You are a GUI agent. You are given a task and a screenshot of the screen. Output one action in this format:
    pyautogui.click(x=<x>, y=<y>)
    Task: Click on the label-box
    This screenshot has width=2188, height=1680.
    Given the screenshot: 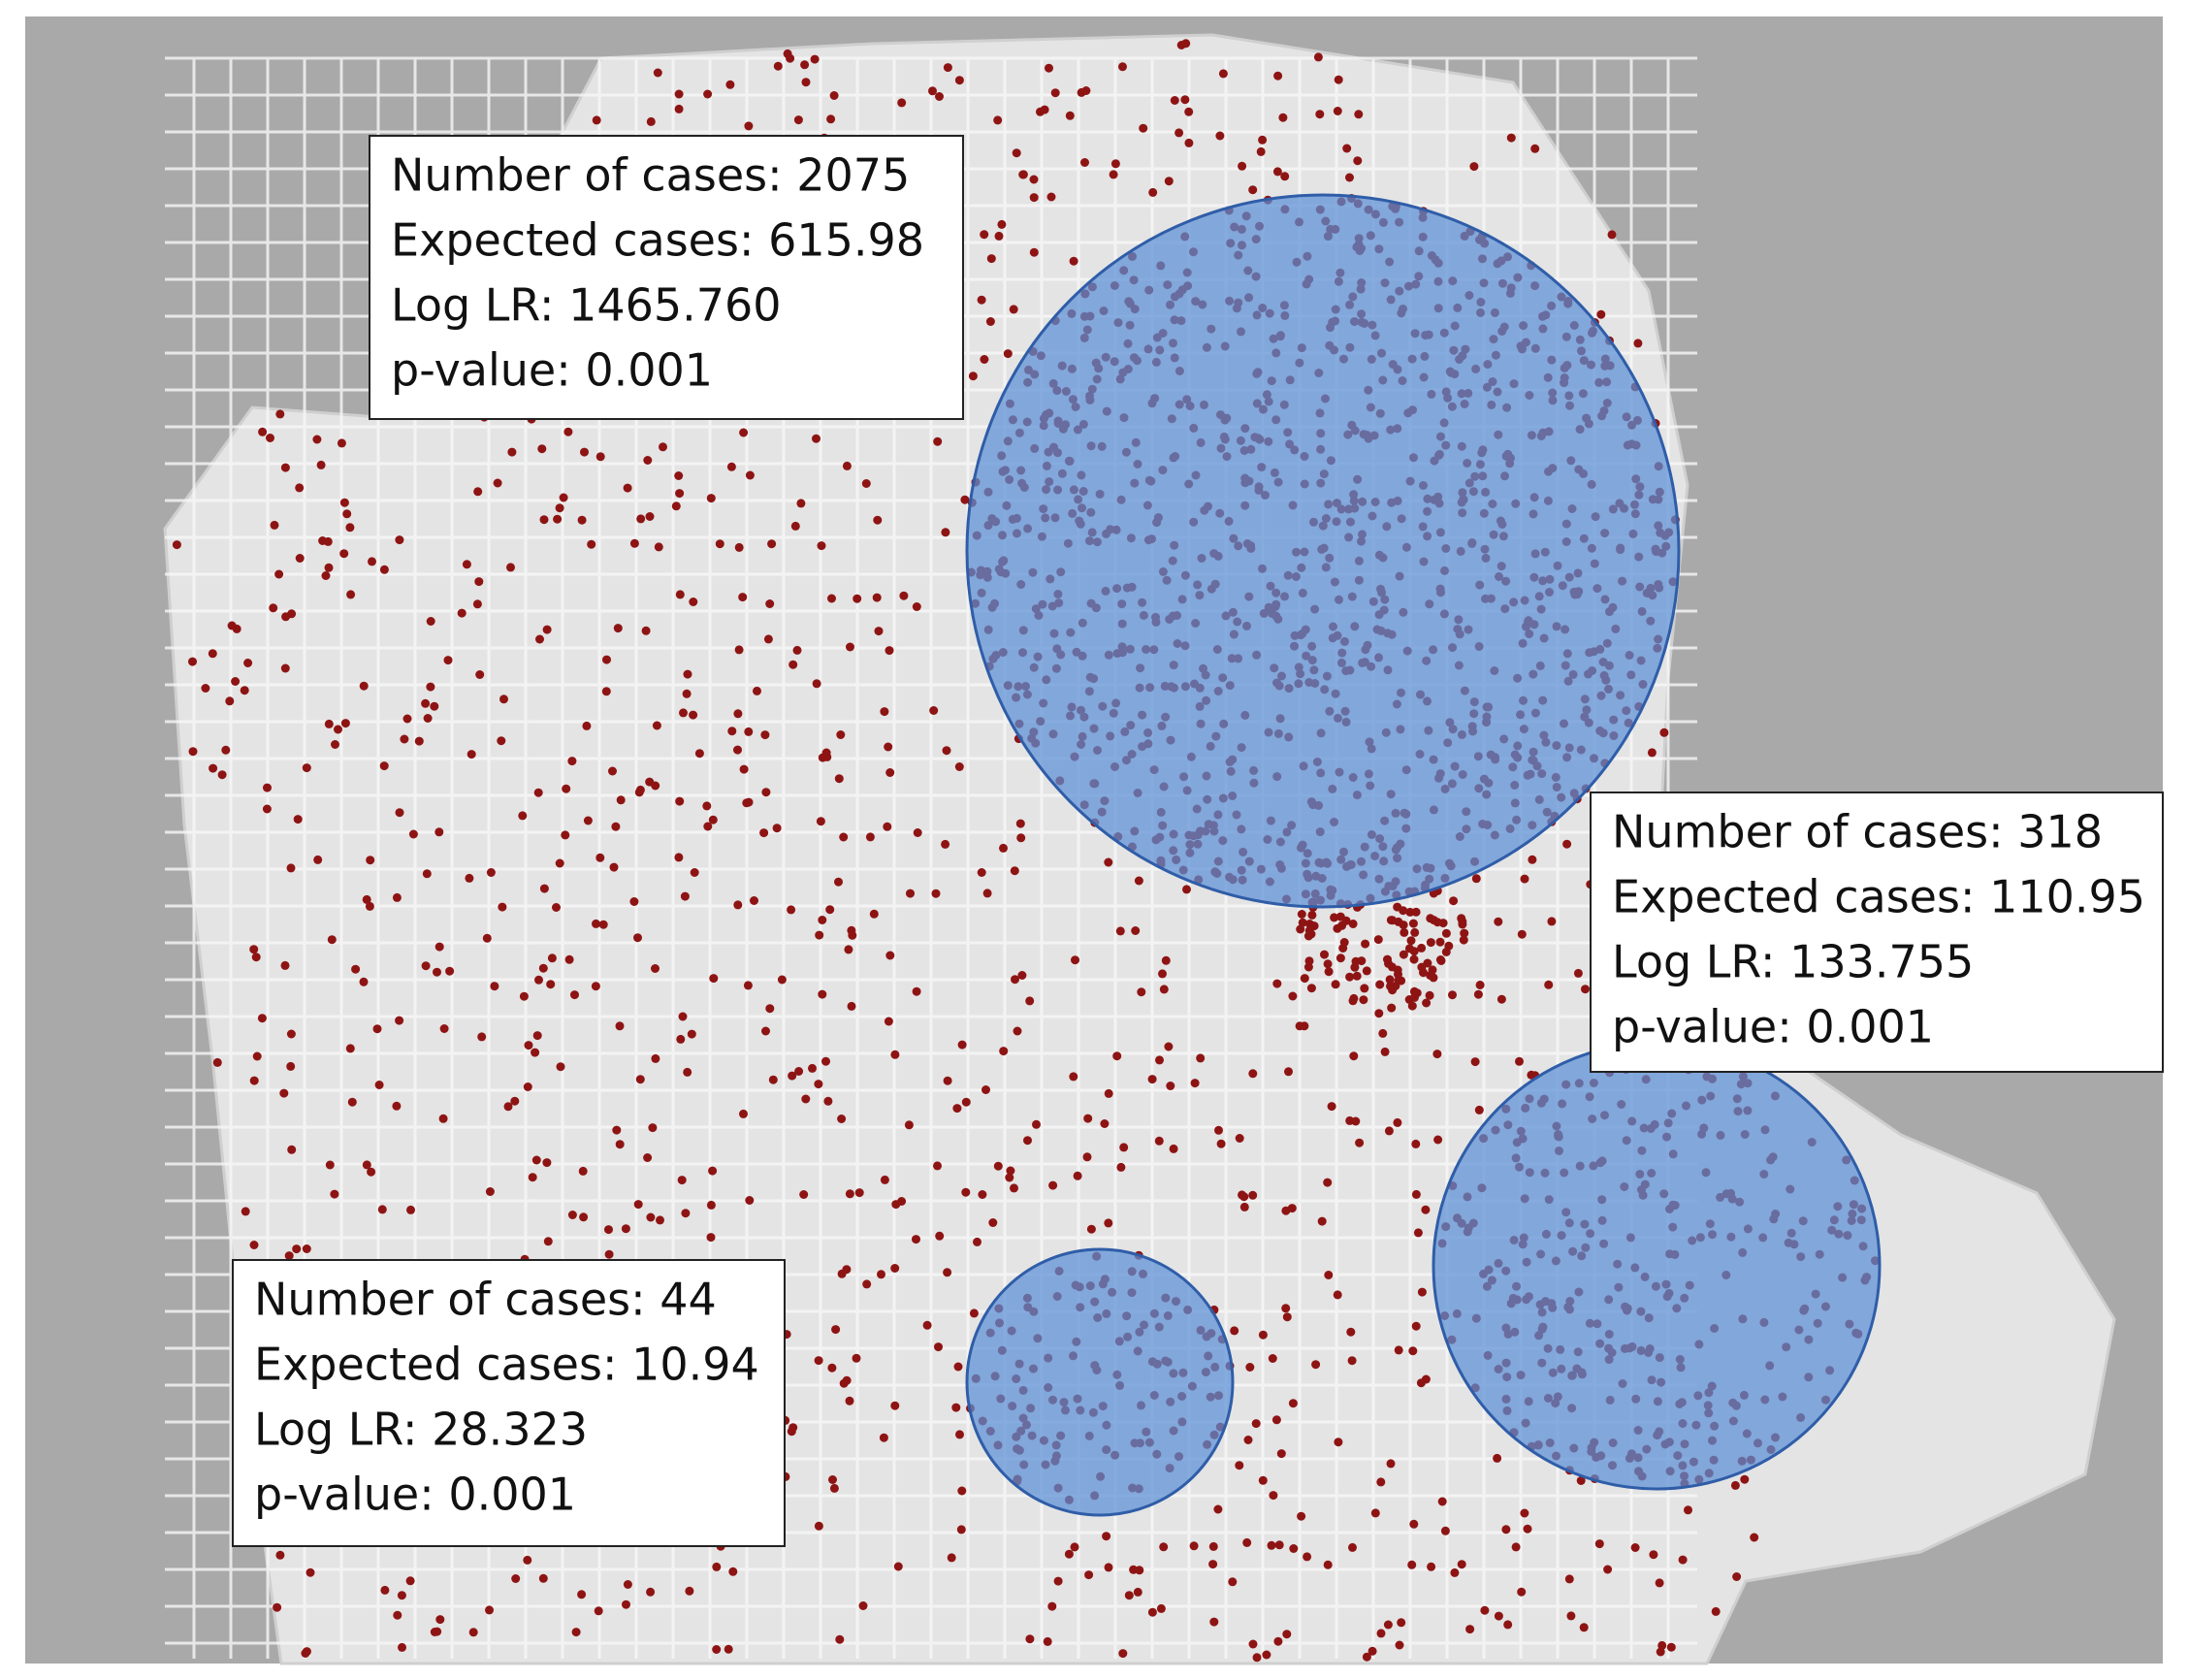 What is the action you would take?
    pyautogui.click(x=1877, y=932)
    